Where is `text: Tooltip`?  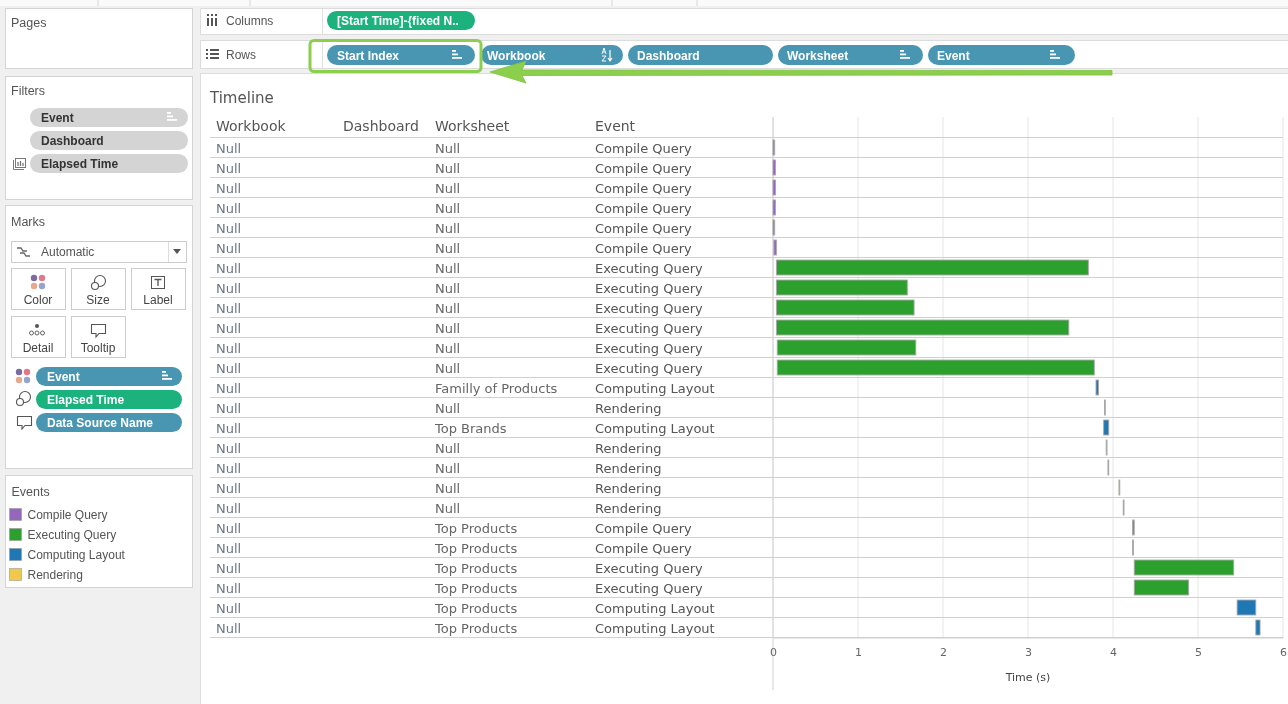 text: Tooltip is located at coordinates (98, 348).